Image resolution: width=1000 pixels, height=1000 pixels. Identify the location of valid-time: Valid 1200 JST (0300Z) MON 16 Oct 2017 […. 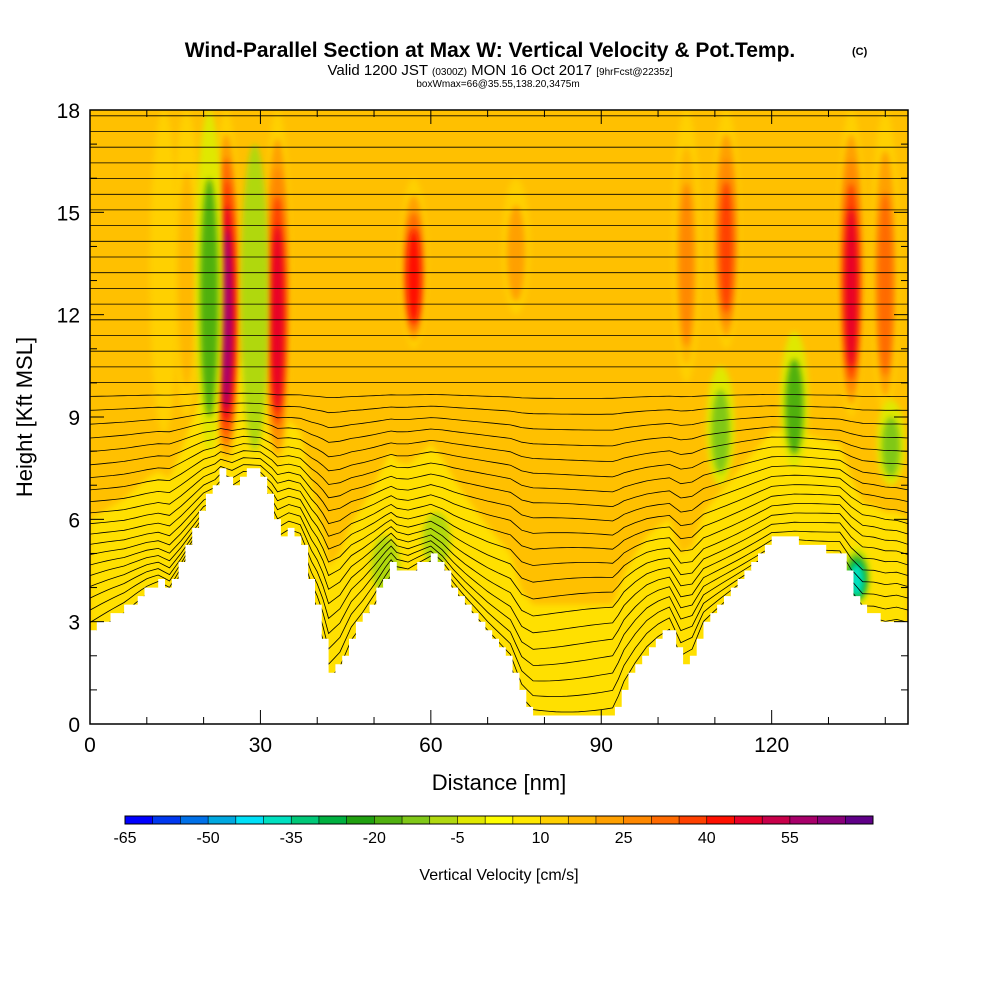
(499, 70).